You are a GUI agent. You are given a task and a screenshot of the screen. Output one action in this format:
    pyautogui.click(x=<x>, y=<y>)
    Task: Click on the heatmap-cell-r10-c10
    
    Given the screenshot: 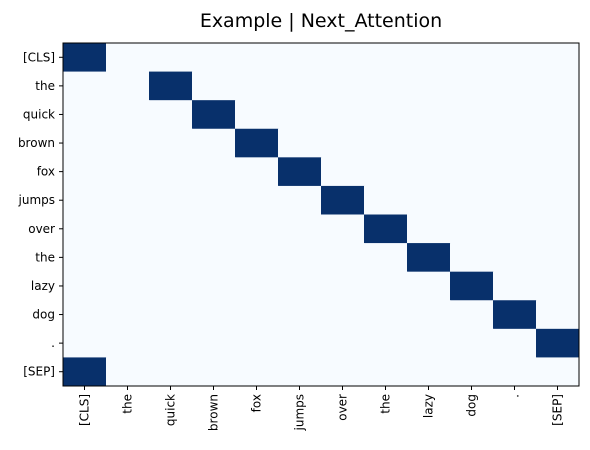 What is the action you would take?
    pyautogui.click(x=515, y=343)
    